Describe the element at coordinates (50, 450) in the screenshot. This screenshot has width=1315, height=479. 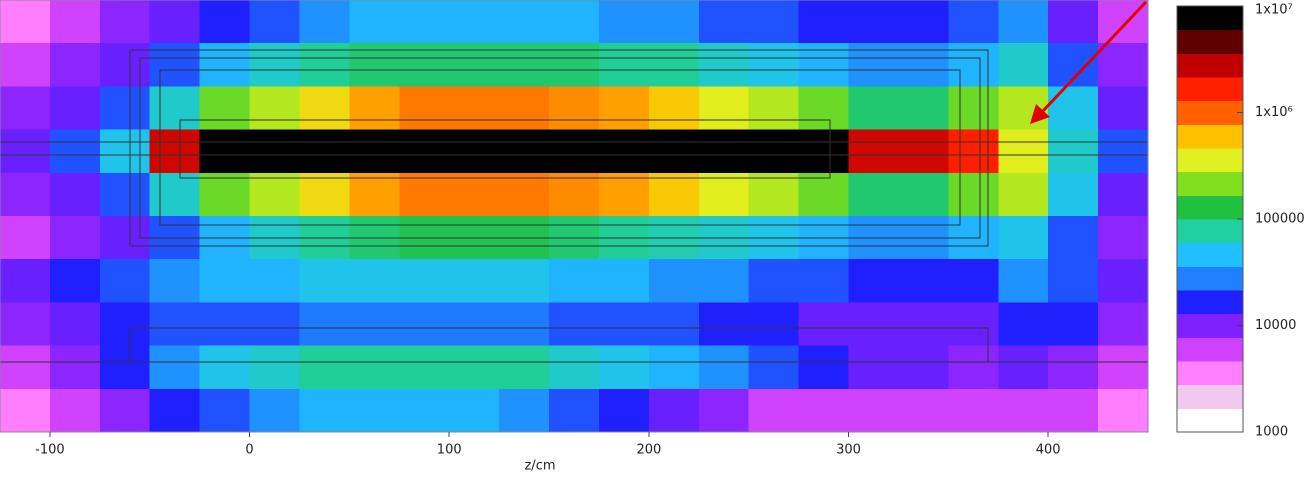
I see `x-tick-label: -100` at that location.